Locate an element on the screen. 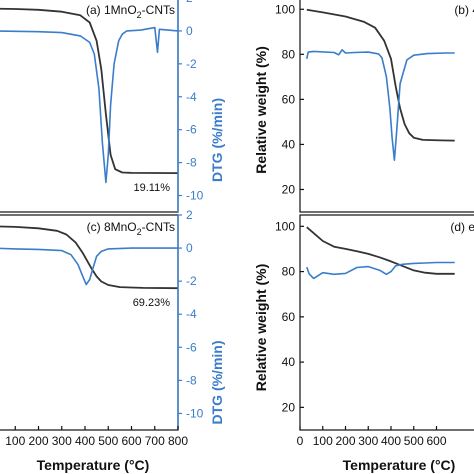 The height and width of the screenshot is (474, 474). panel-d-tag: (d) e- is located at coordinates (462, 227).